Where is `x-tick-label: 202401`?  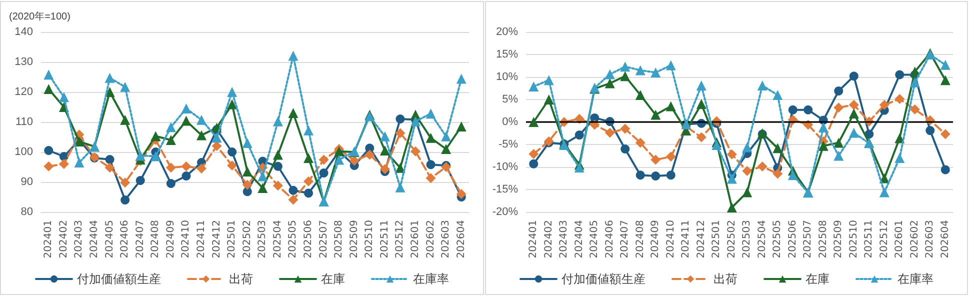
x-tick-label: 202401 is located at coordinates (48, 239).